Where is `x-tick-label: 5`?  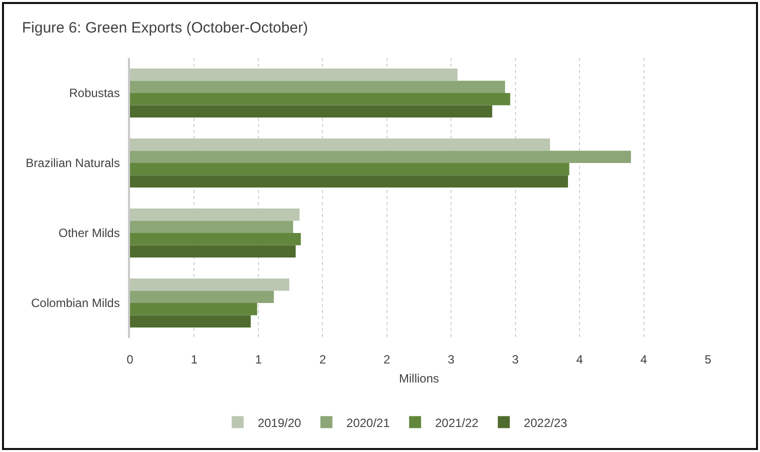
x-tick-label: 5 is located at coordinates (708, 359).